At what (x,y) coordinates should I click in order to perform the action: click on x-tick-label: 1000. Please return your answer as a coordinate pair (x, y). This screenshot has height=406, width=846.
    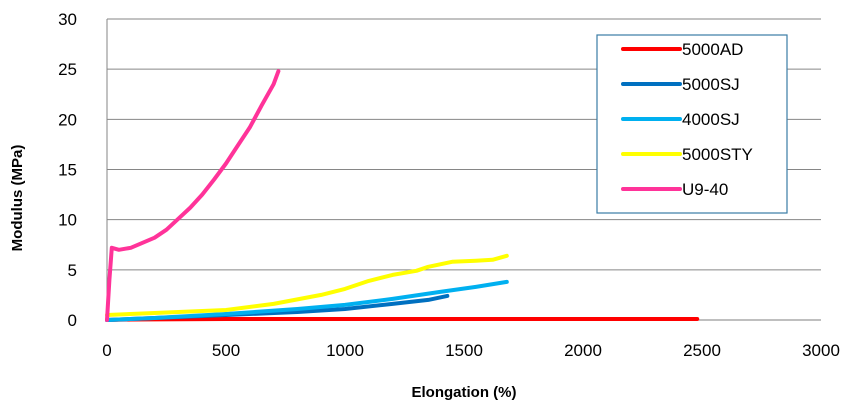
    Looking at the image, I should click on (345, 350).